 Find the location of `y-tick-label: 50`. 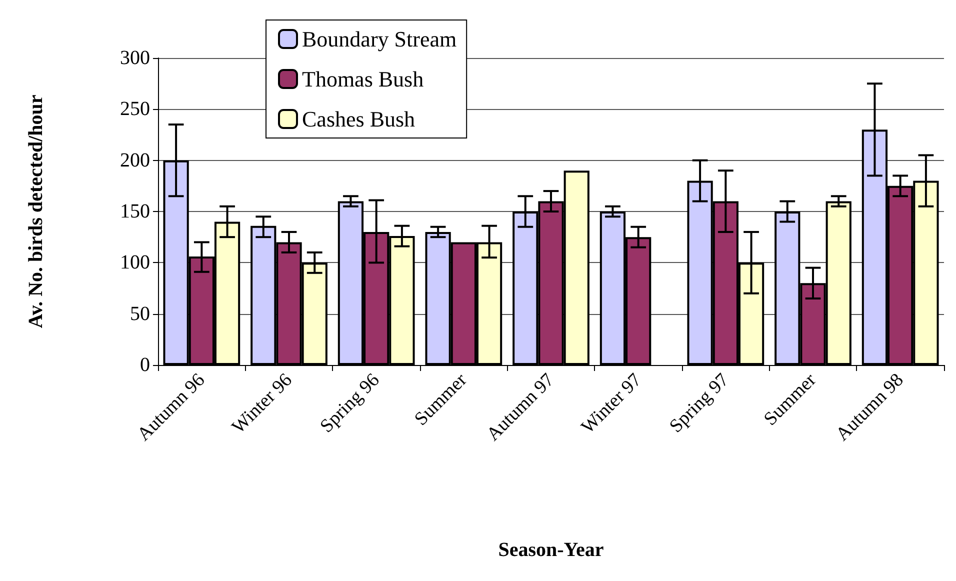

y-tick-label: 50 is located at coordinates (140, 313).